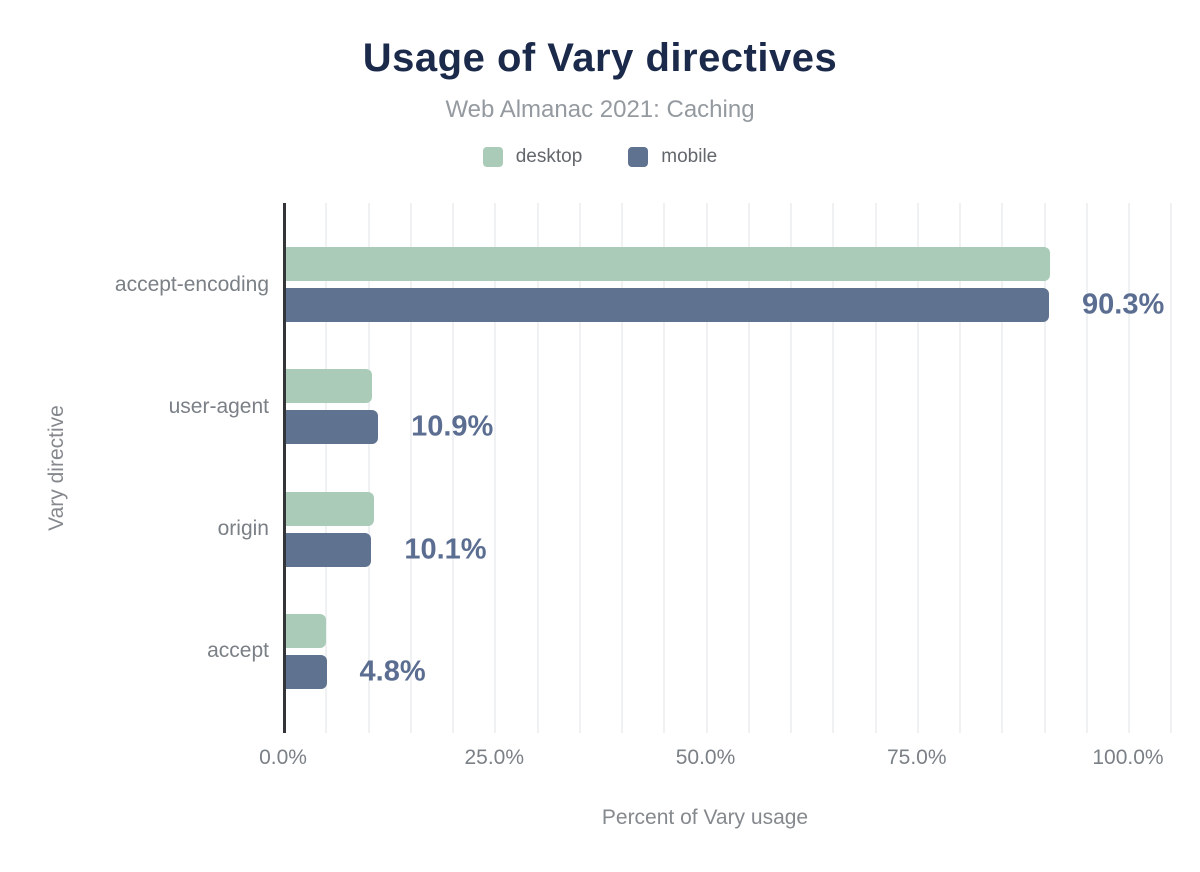  What do you see at coordinates (600, 58) in the screenshot?
I see `chart-title: Usage of Vary directives` at bounding box center [600, 58].